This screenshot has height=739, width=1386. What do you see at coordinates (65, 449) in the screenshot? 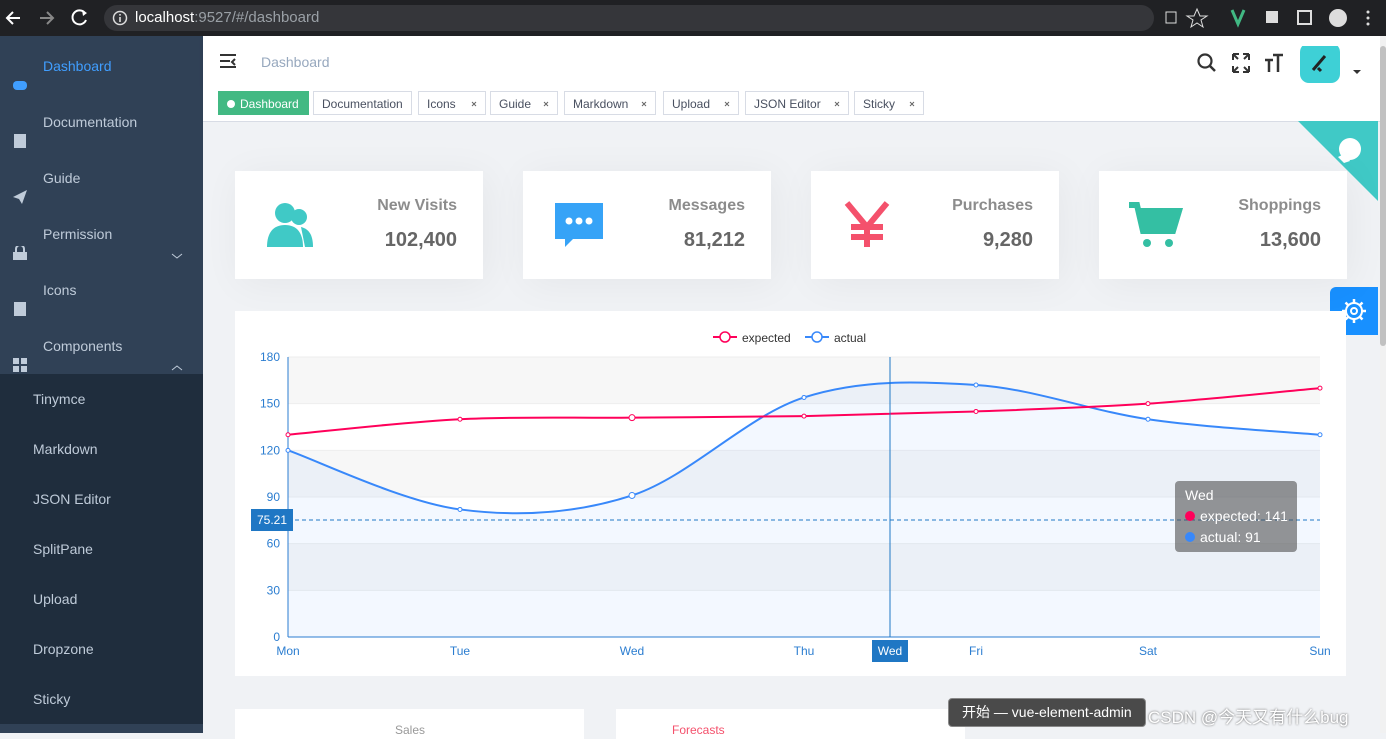
I see `menu-label: Markdown` at bounding box center [65, 449].